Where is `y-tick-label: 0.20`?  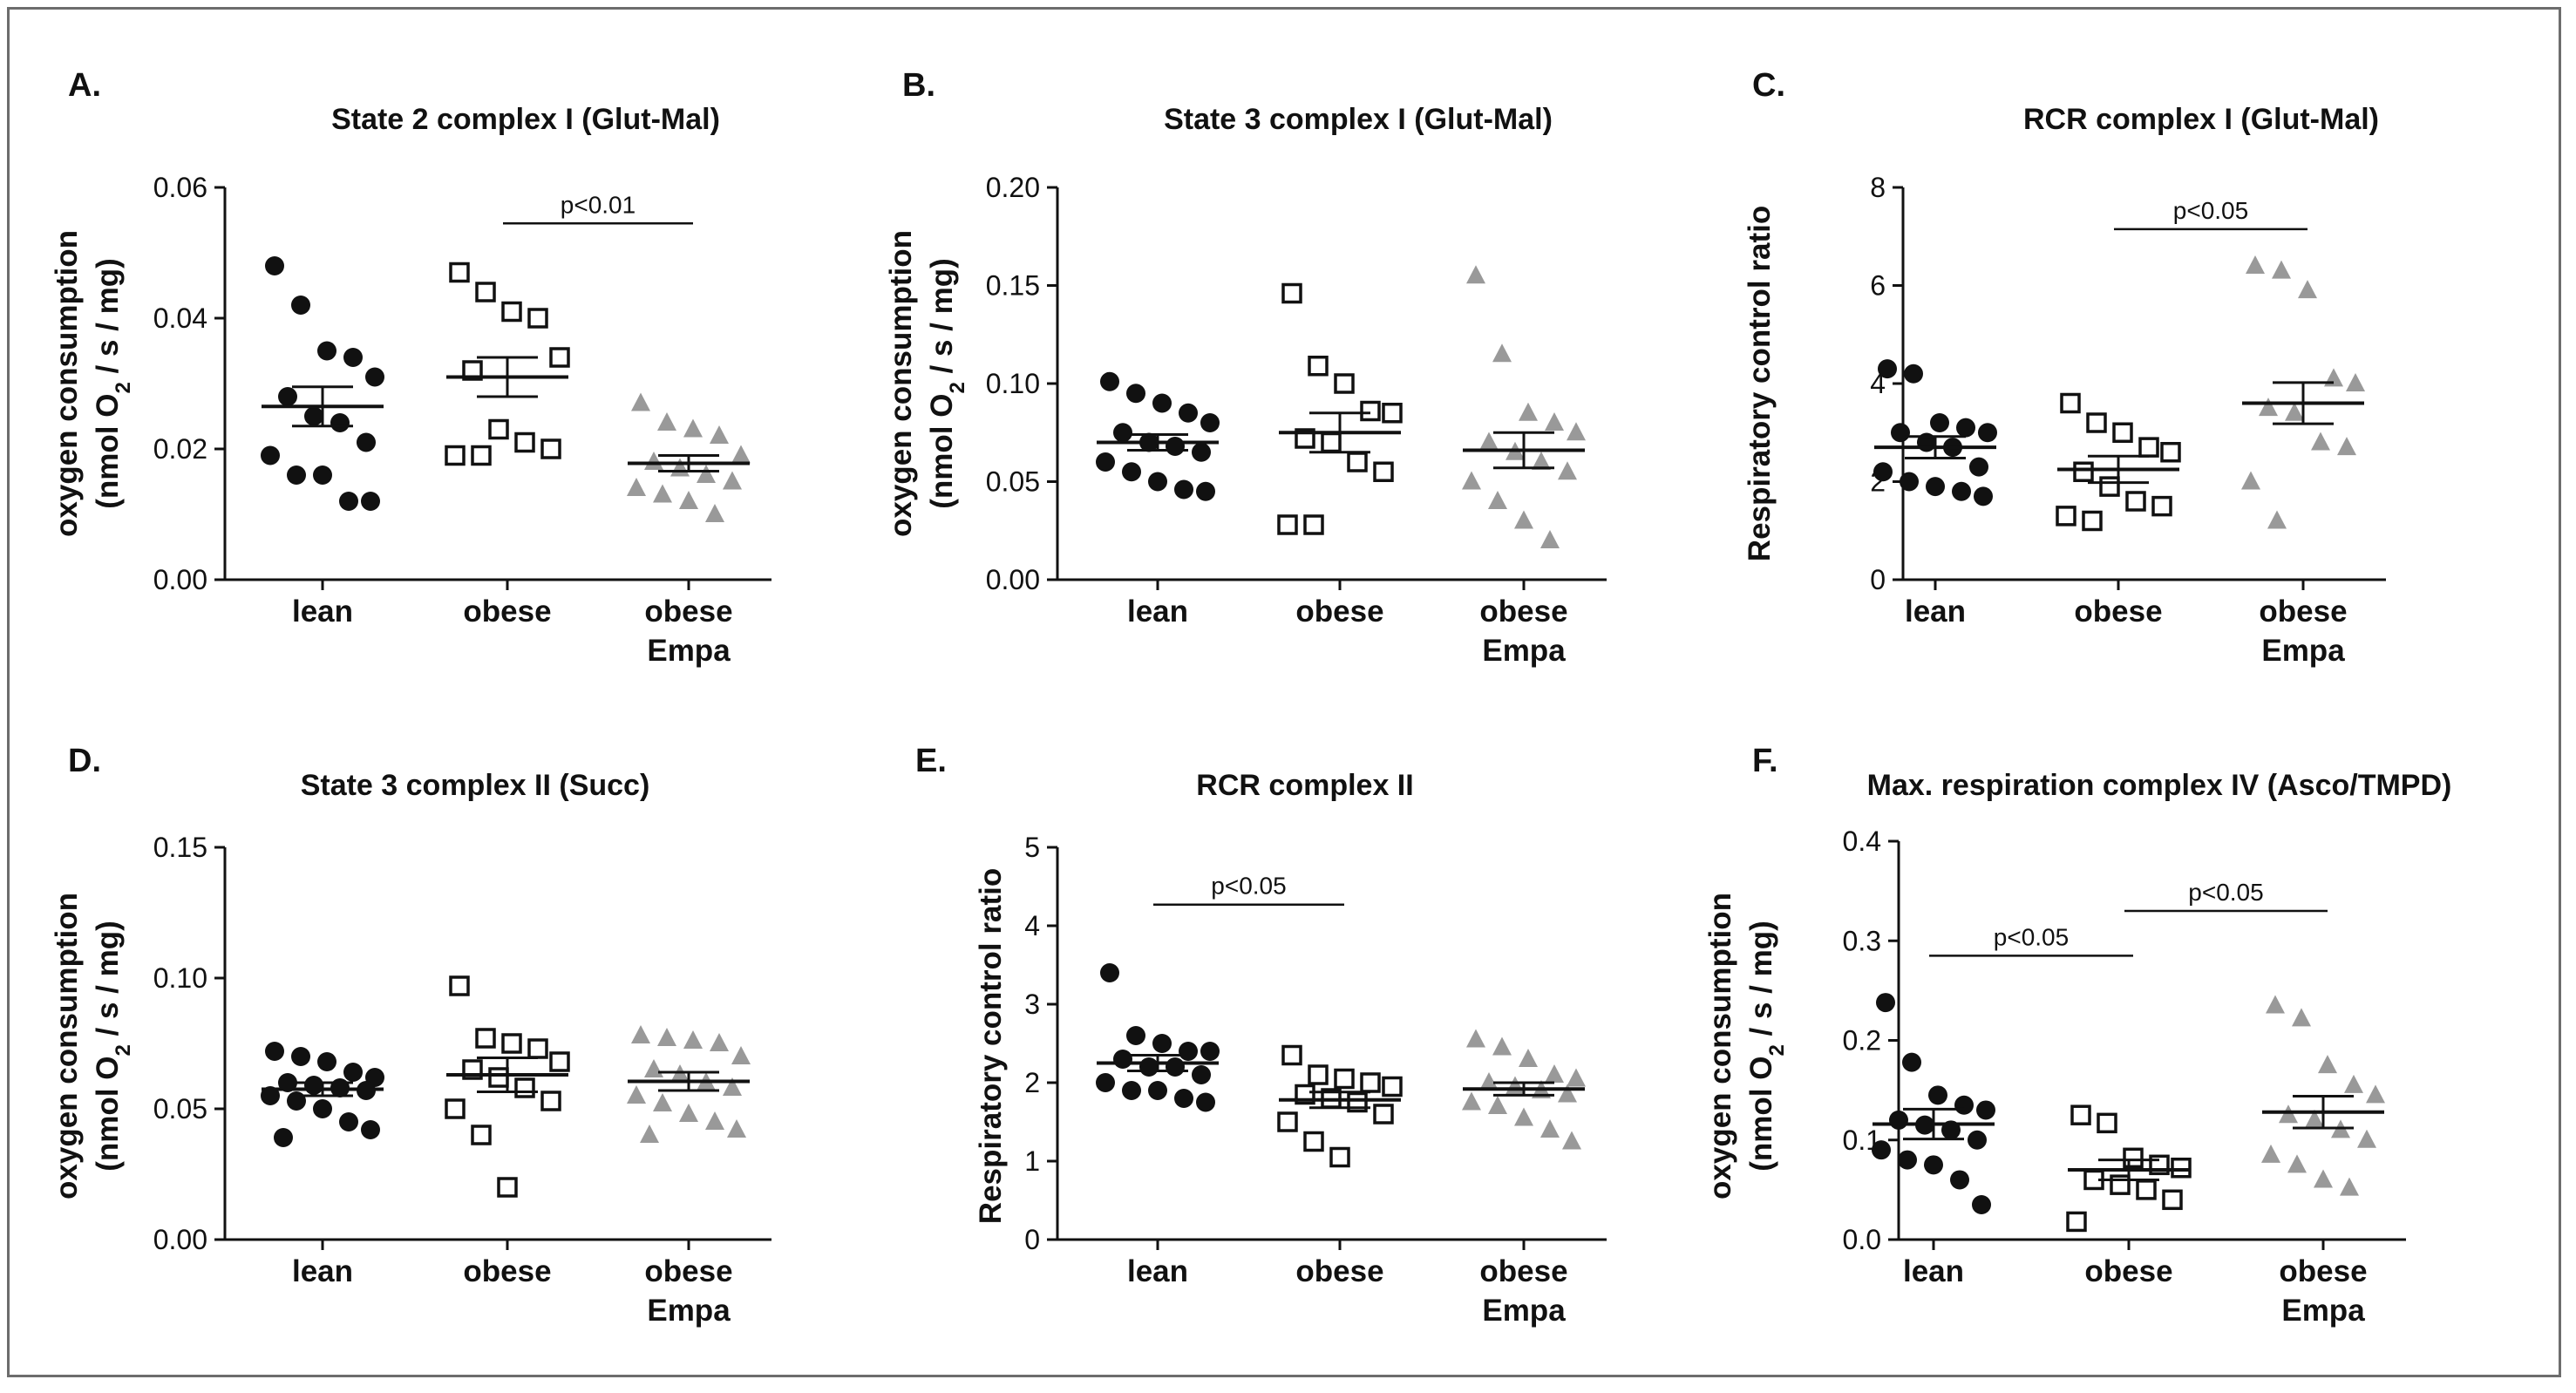
y-tick-label: 0.20 is located at coordinates (1013, 187).